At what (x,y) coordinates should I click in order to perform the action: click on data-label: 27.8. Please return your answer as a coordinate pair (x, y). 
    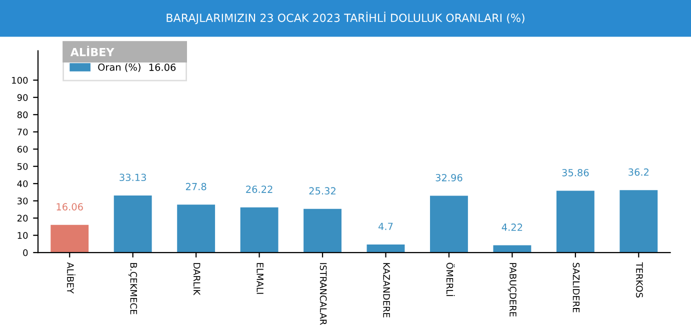
    Looking at the image, I should click on (196, 186).